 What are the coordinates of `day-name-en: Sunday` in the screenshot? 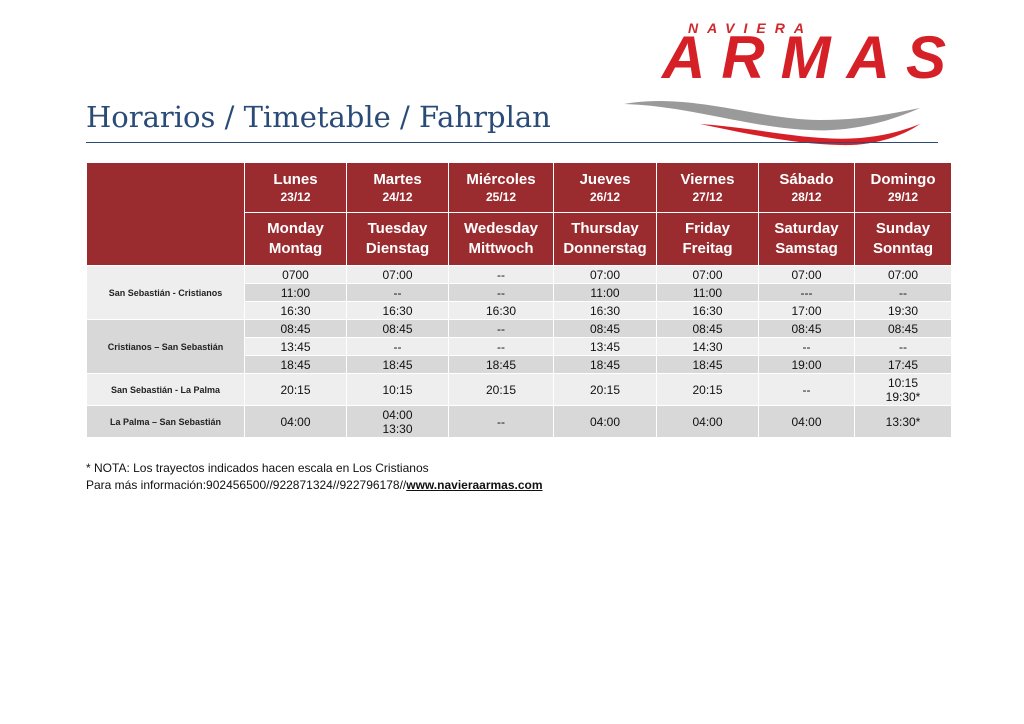 It's located at (903, 228).